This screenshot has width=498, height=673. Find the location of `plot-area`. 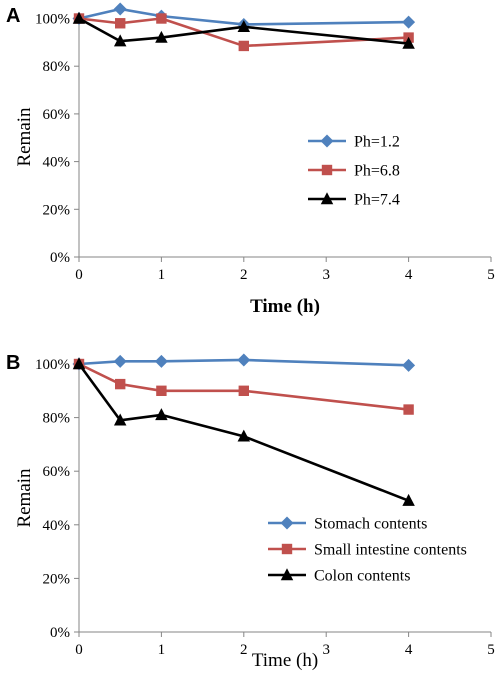

plot-area is located at coordinates (244, 27).